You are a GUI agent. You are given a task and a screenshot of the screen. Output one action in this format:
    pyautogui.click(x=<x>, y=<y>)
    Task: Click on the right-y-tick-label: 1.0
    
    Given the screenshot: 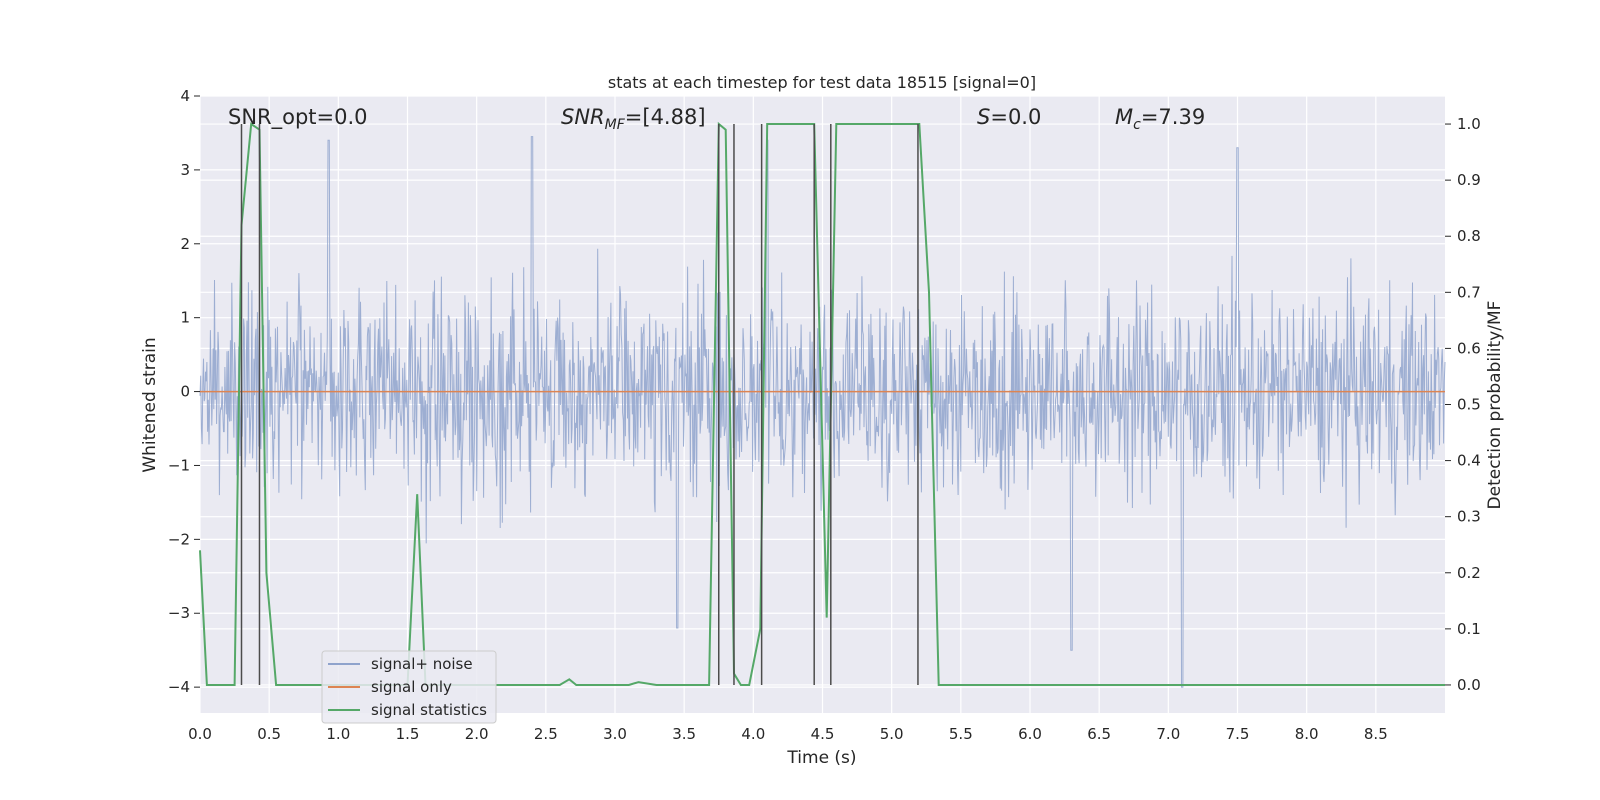 What is the action you would take?
    pyautogui.click(x=1469, y=124)
    